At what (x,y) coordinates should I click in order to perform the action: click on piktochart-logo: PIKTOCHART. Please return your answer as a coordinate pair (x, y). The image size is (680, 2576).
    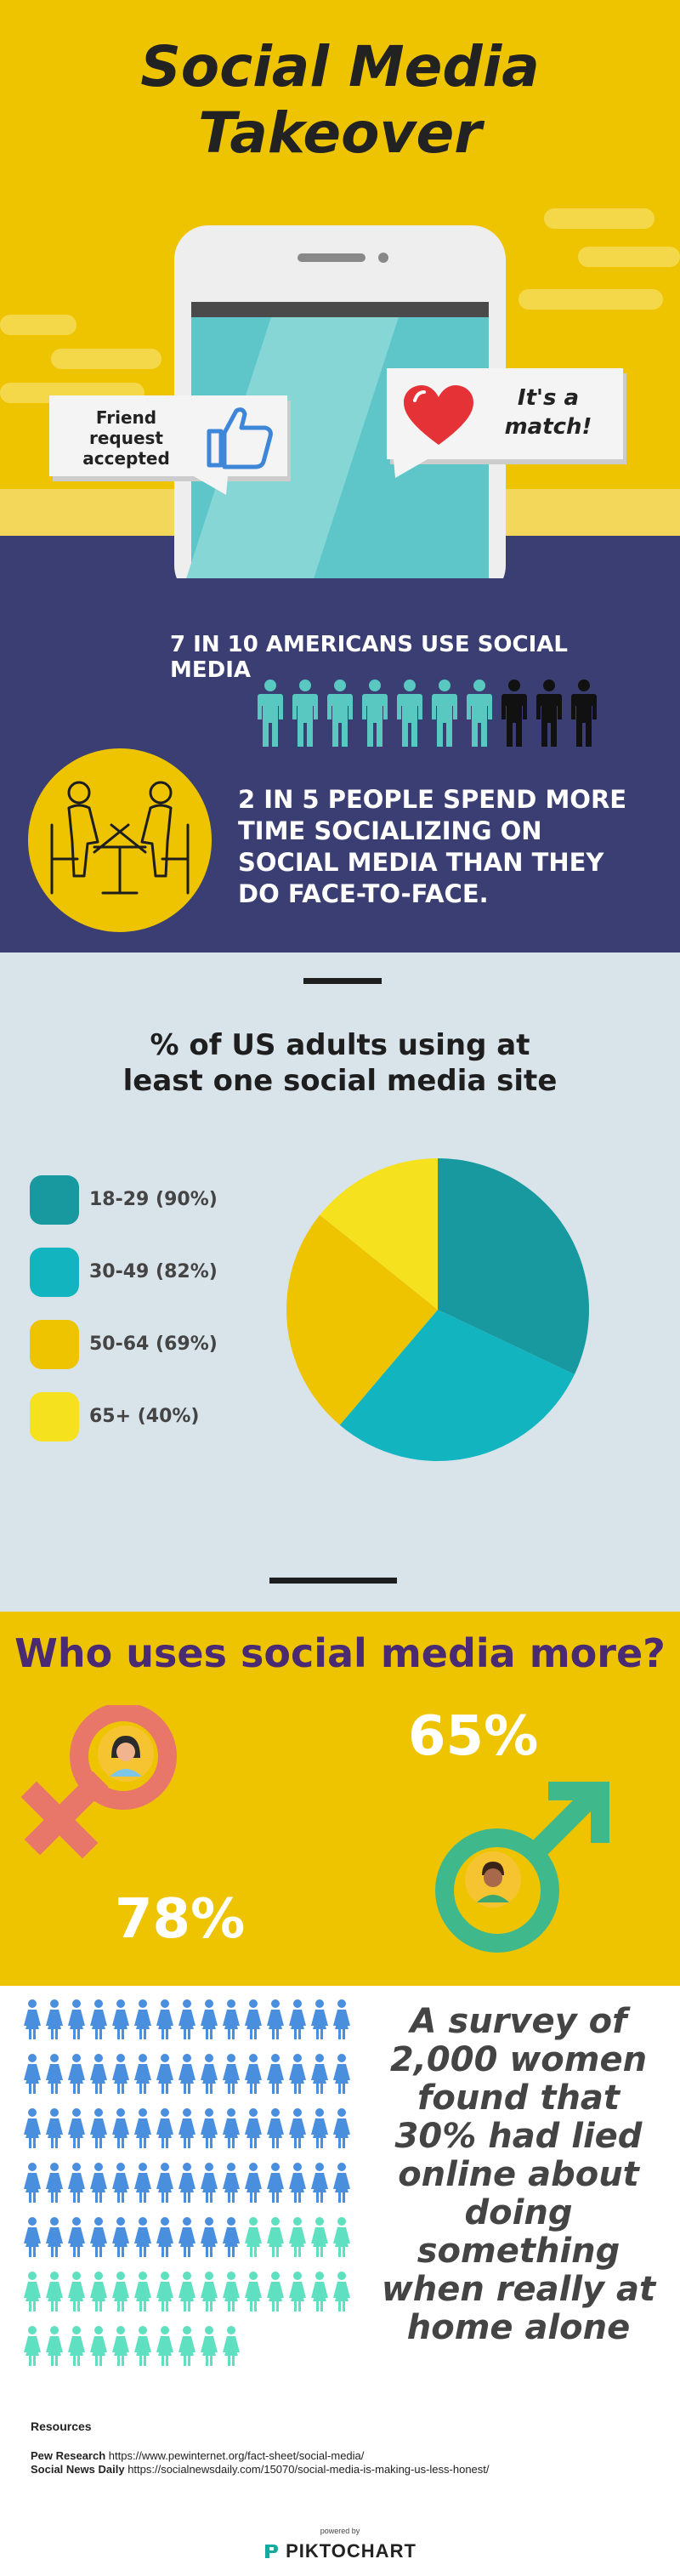
    Looking at the image, I should click on (340, 2551).